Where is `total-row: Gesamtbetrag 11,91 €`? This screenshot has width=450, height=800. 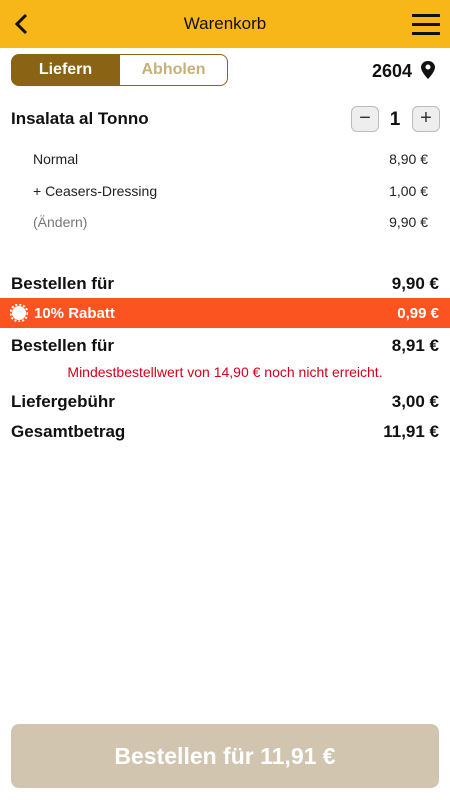
total-row: Gesamtbetrag 11,91 € is located at coordinates (225, 432).